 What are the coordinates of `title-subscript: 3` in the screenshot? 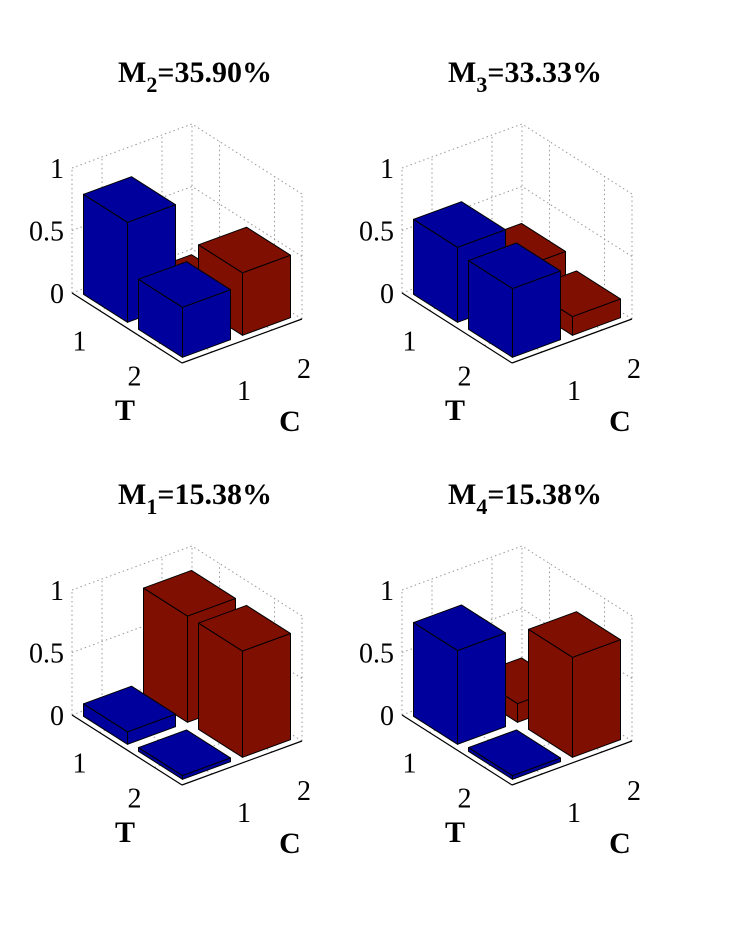 It's located at (481, 84).